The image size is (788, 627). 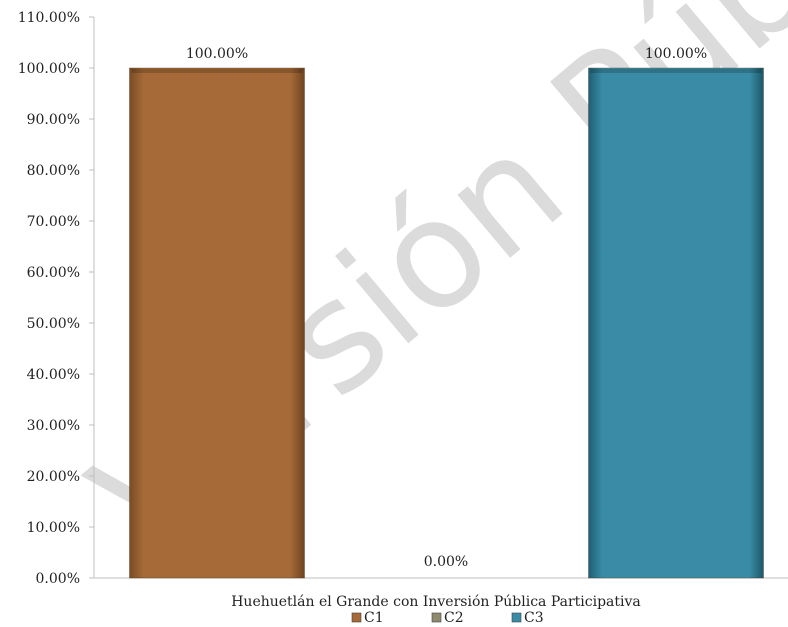 What do you see at coordinates (53, 528) in the screenshot?
I see `y-tick-label: 10.00%` at bounding box center [53, 528].